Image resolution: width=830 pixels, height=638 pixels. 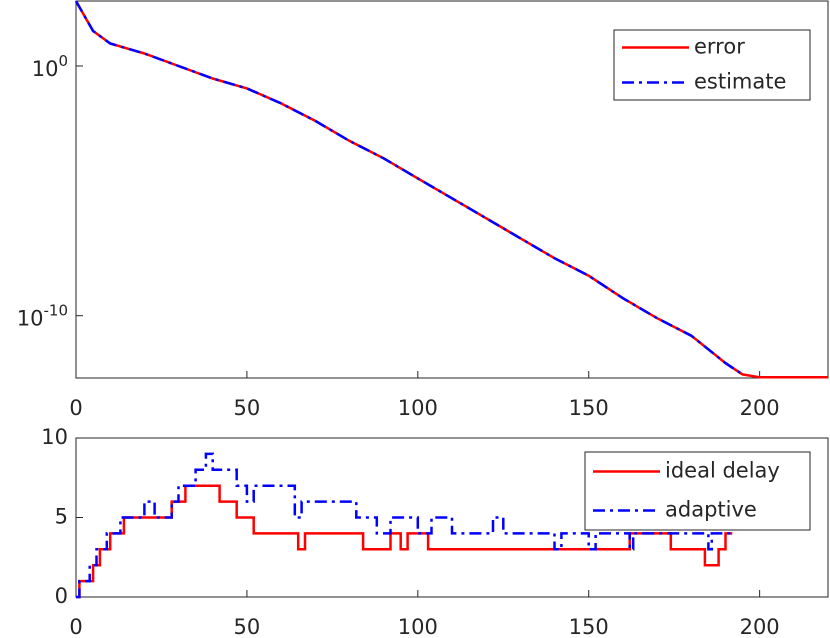 I want to click on legend-label: adaptive, so click(x=711, y=510).